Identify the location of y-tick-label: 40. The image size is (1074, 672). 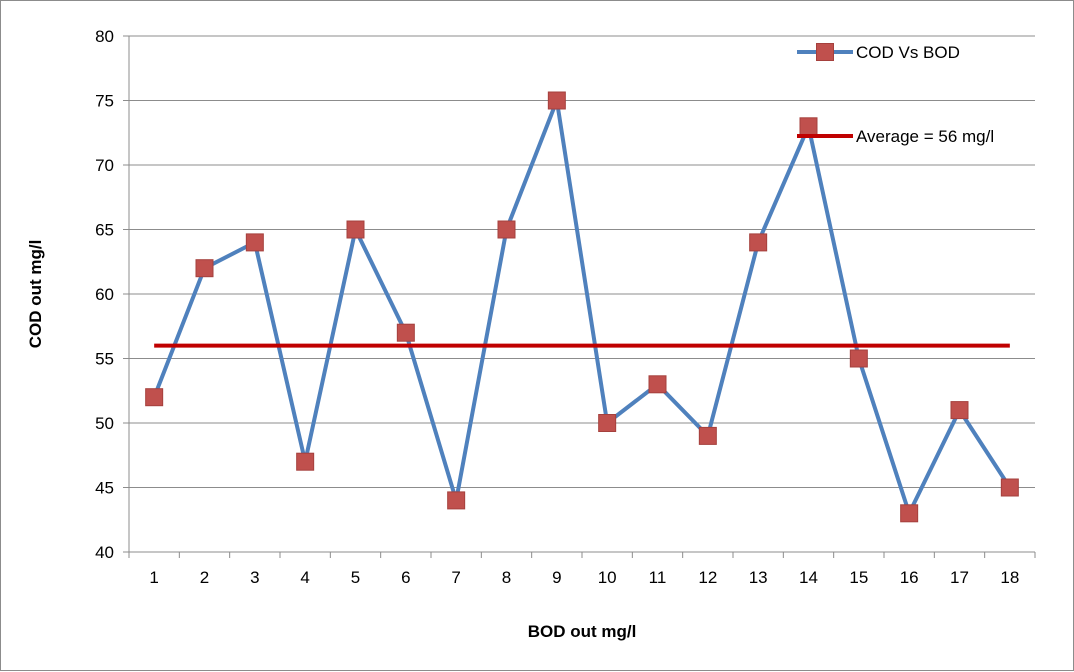
(104, 552).